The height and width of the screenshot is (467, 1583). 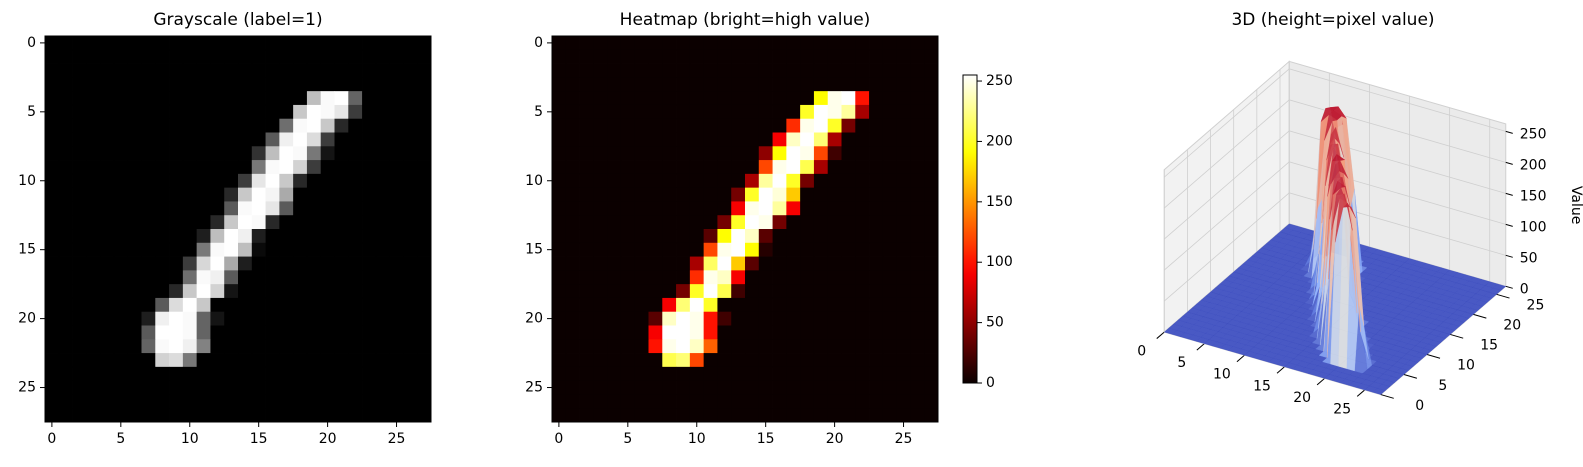 I want to click on y-tick-label: 20, so click(x=534, y=319).